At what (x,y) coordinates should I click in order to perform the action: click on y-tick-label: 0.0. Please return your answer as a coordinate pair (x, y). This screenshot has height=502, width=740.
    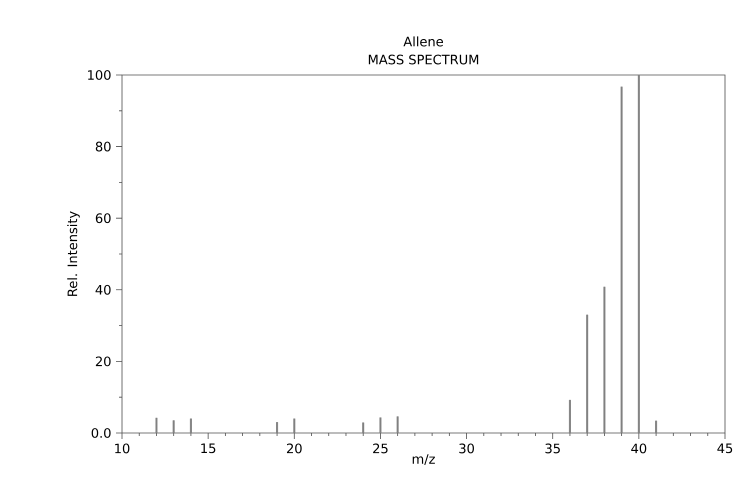
    Looking at the image, I should click on (101, 433).